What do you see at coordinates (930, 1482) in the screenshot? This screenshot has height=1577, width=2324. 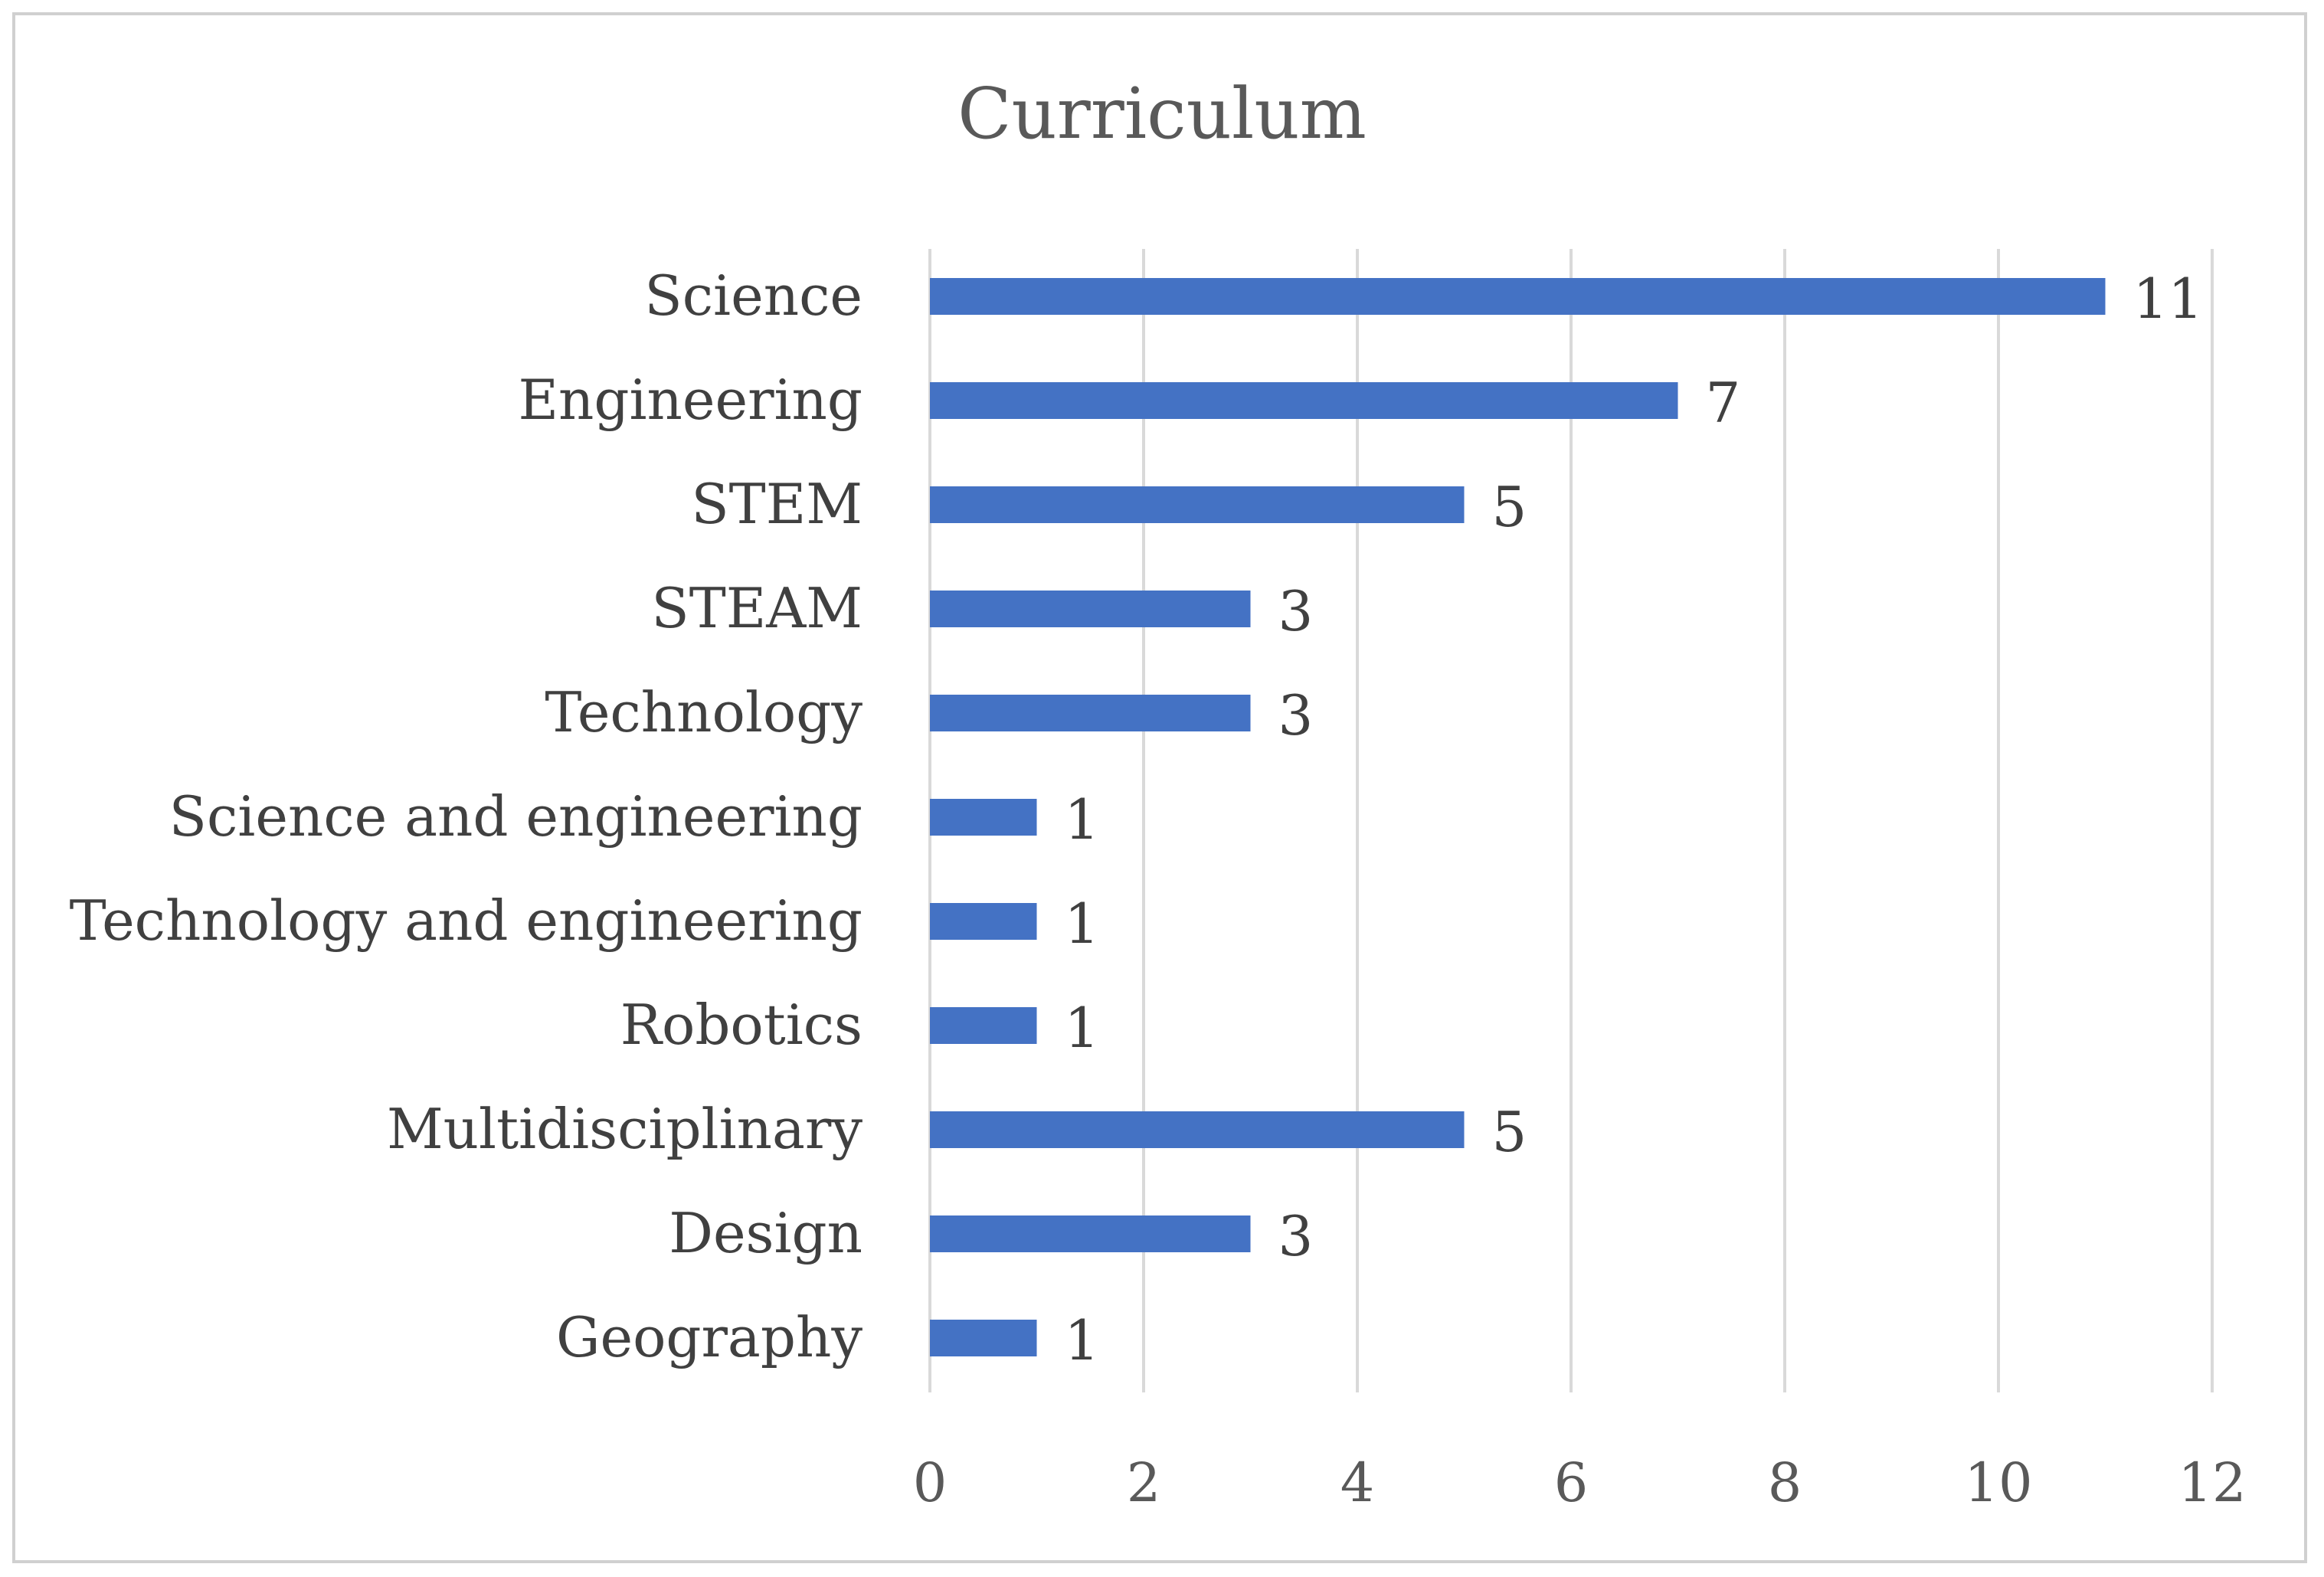 I see `x-tick-label-0: 0` at bounding box center [930, 1482].